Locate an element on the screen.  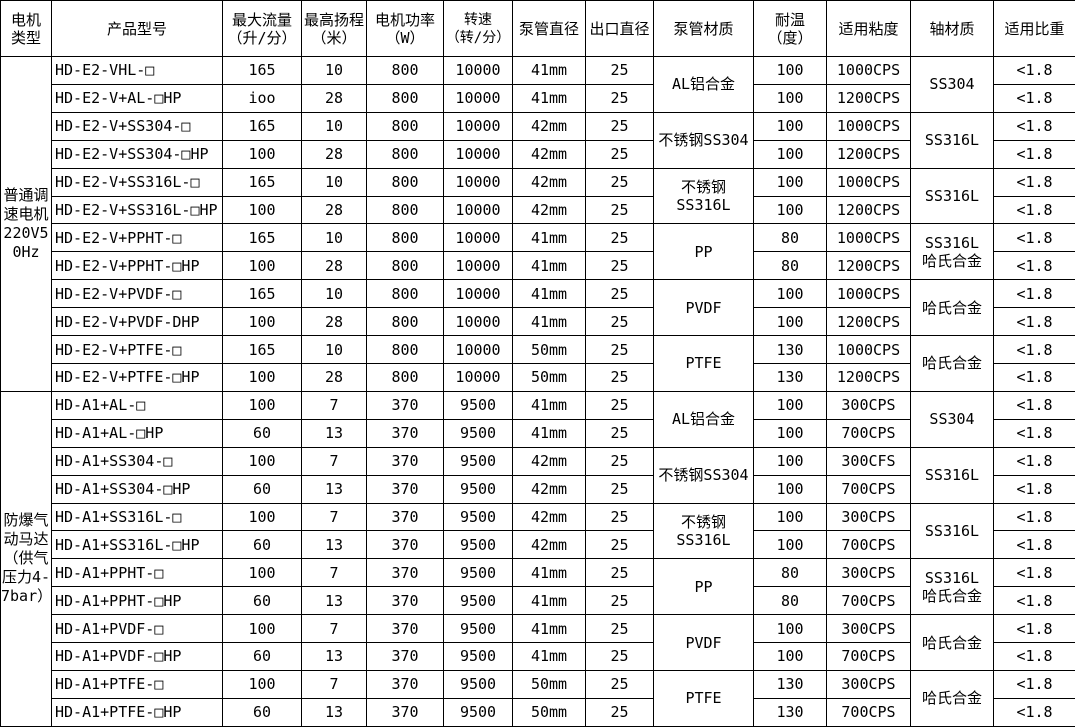
viscosity-cell: 1000CPS is located at coordinates (868, 126).